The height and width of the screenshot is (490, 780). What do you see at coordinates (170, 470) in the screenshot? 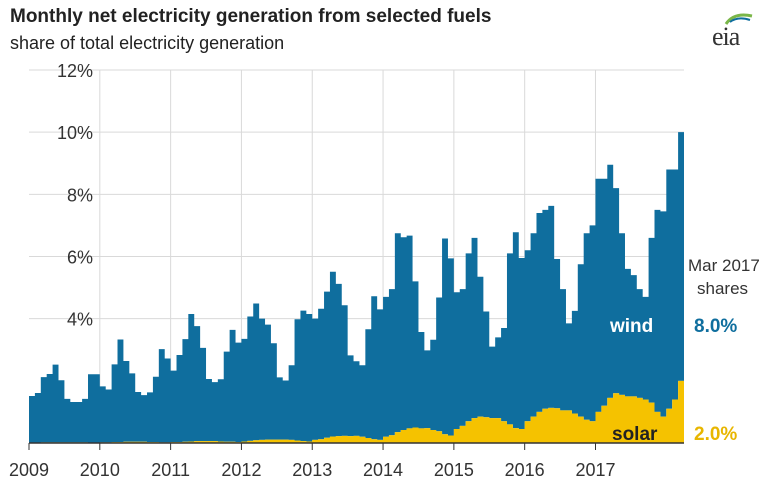
I see `x-tick-label: 2011` at bounding box center [170, 470].